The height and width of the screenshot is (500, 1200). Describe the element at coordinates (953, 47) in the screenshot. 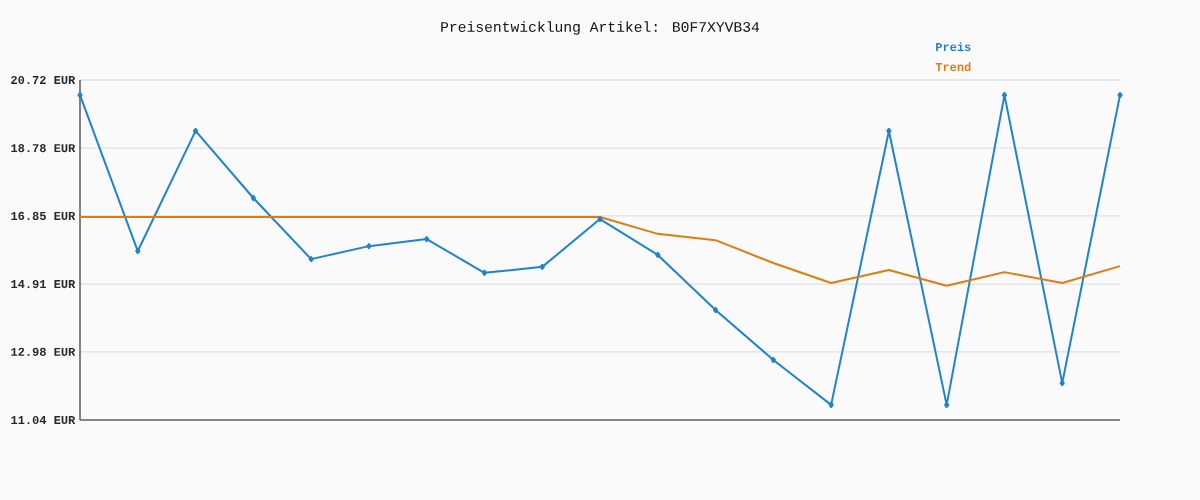

I see `text: Preis` at that location.